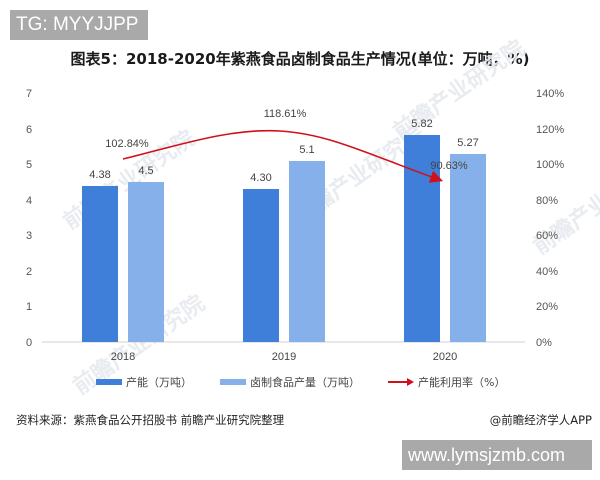 The height and width of the screenshot is (480, 600). Describe the element at coordinates (308, 157) in the screenshot. I see `labels-output: 4.5 5.1 5.27` at that location.